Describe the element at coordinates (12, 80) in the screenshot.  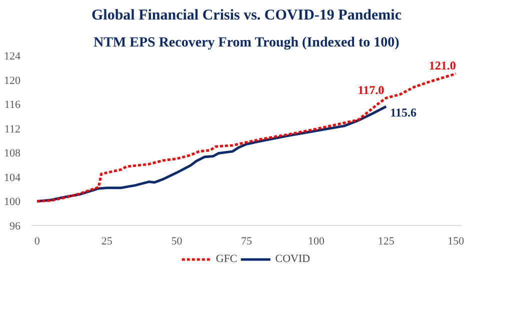
I see `y-tick-label: 120` at that location.